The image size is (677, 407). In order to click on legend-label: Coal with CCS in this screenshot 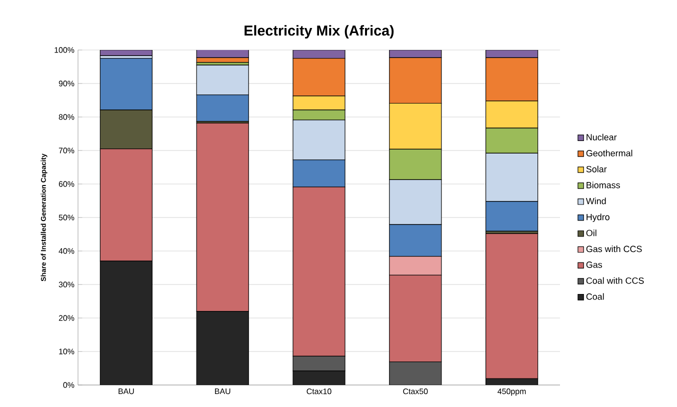, I will do `click(615, 280)`.